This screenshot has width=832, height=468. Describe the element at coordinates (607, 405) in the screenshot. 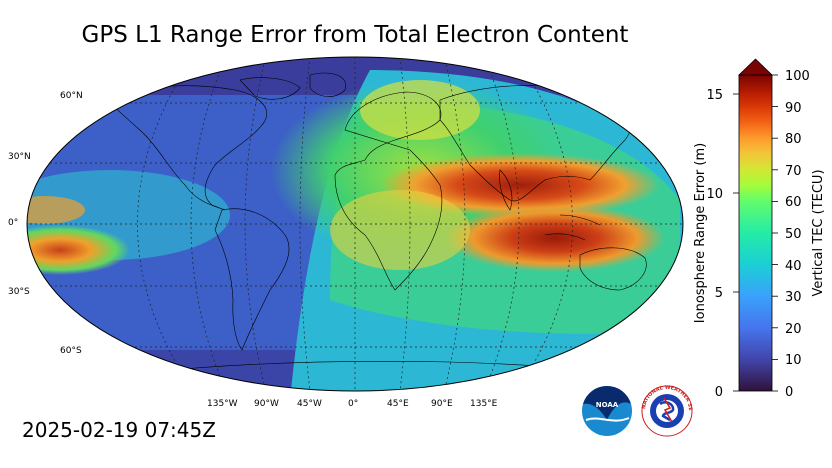

I see `noaa-logo-text: NOAA` at that location.